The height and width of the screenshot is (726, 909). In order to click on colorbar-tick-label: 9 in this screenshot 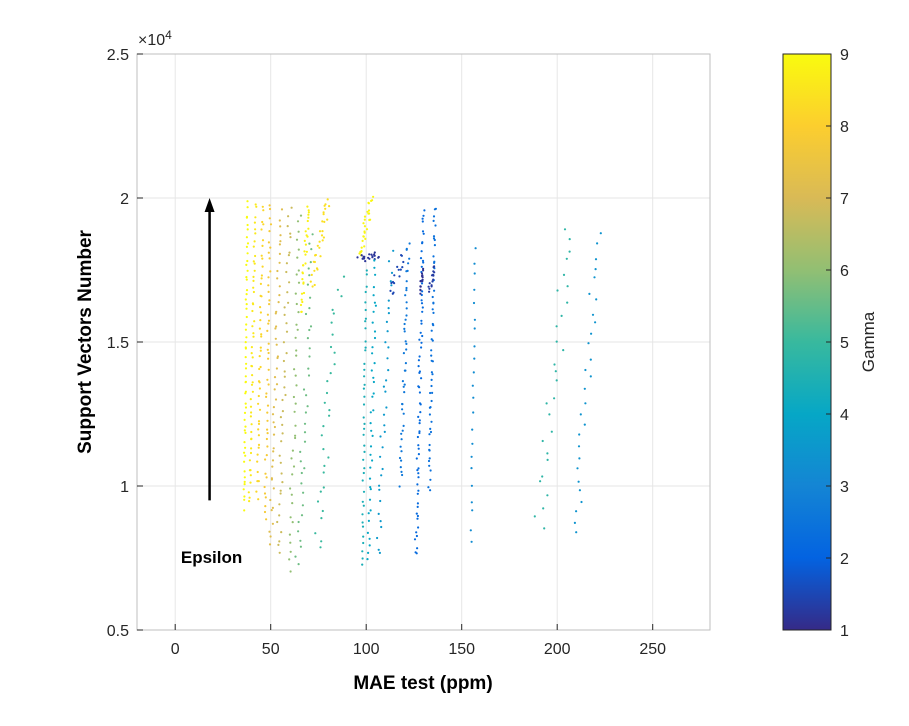, I will do `click(844, 55)`.